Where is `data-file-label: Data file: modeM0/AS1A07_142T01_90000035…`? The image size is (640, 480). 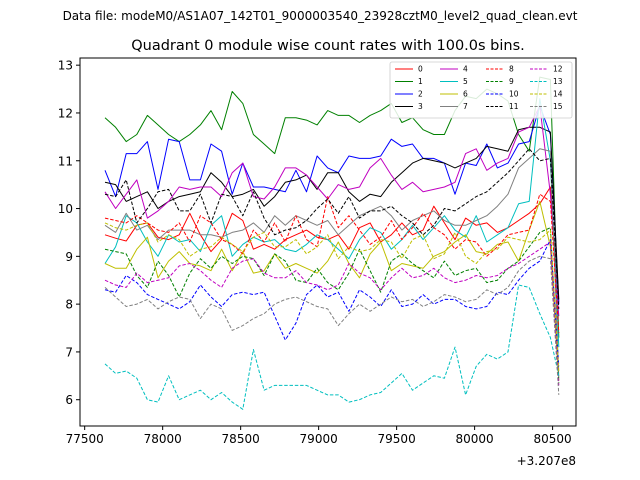 data-file-label: Data file: modeM0/AS1A07_142T01_90000035… is located at coordinates (320, 16).